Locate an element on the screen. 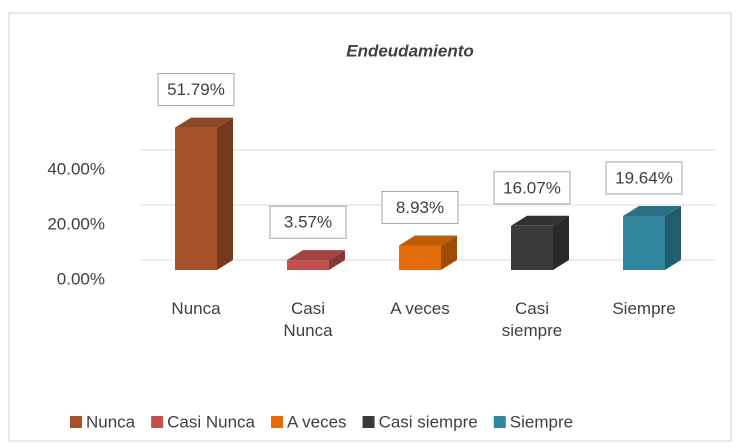  data-label: 8.93% is located at coordinates (420, 207).